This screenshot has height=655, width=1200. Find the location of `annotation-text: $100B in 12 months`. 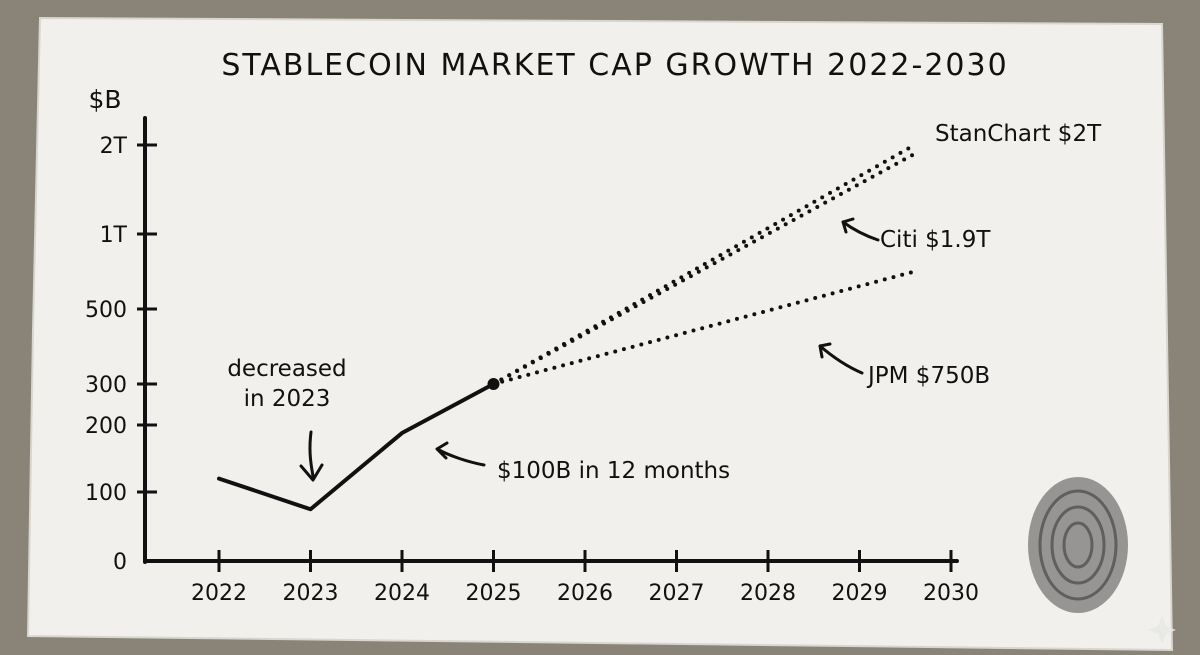

annotation-text: $100B in 12 months is located at coordinates (613, 471).